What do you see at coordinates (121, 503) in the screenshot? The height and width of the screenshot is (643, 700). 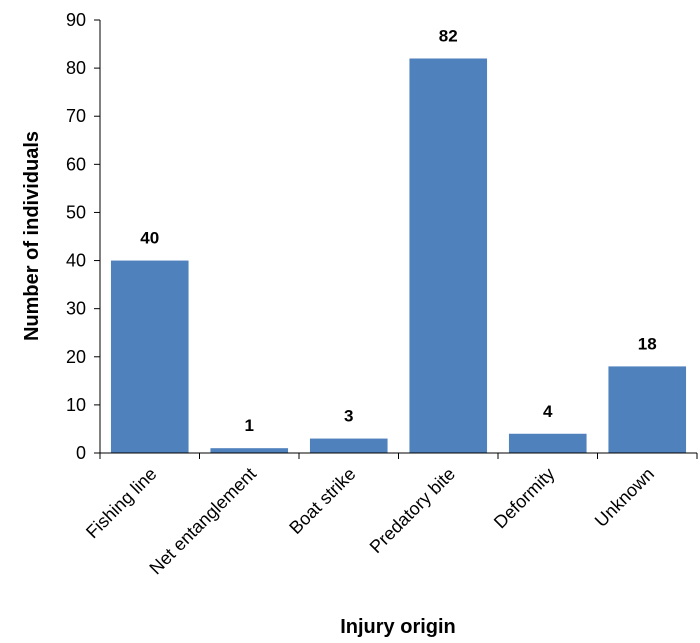 I see `x-tick-label: Fishing line` at bounding box center [121, 503].